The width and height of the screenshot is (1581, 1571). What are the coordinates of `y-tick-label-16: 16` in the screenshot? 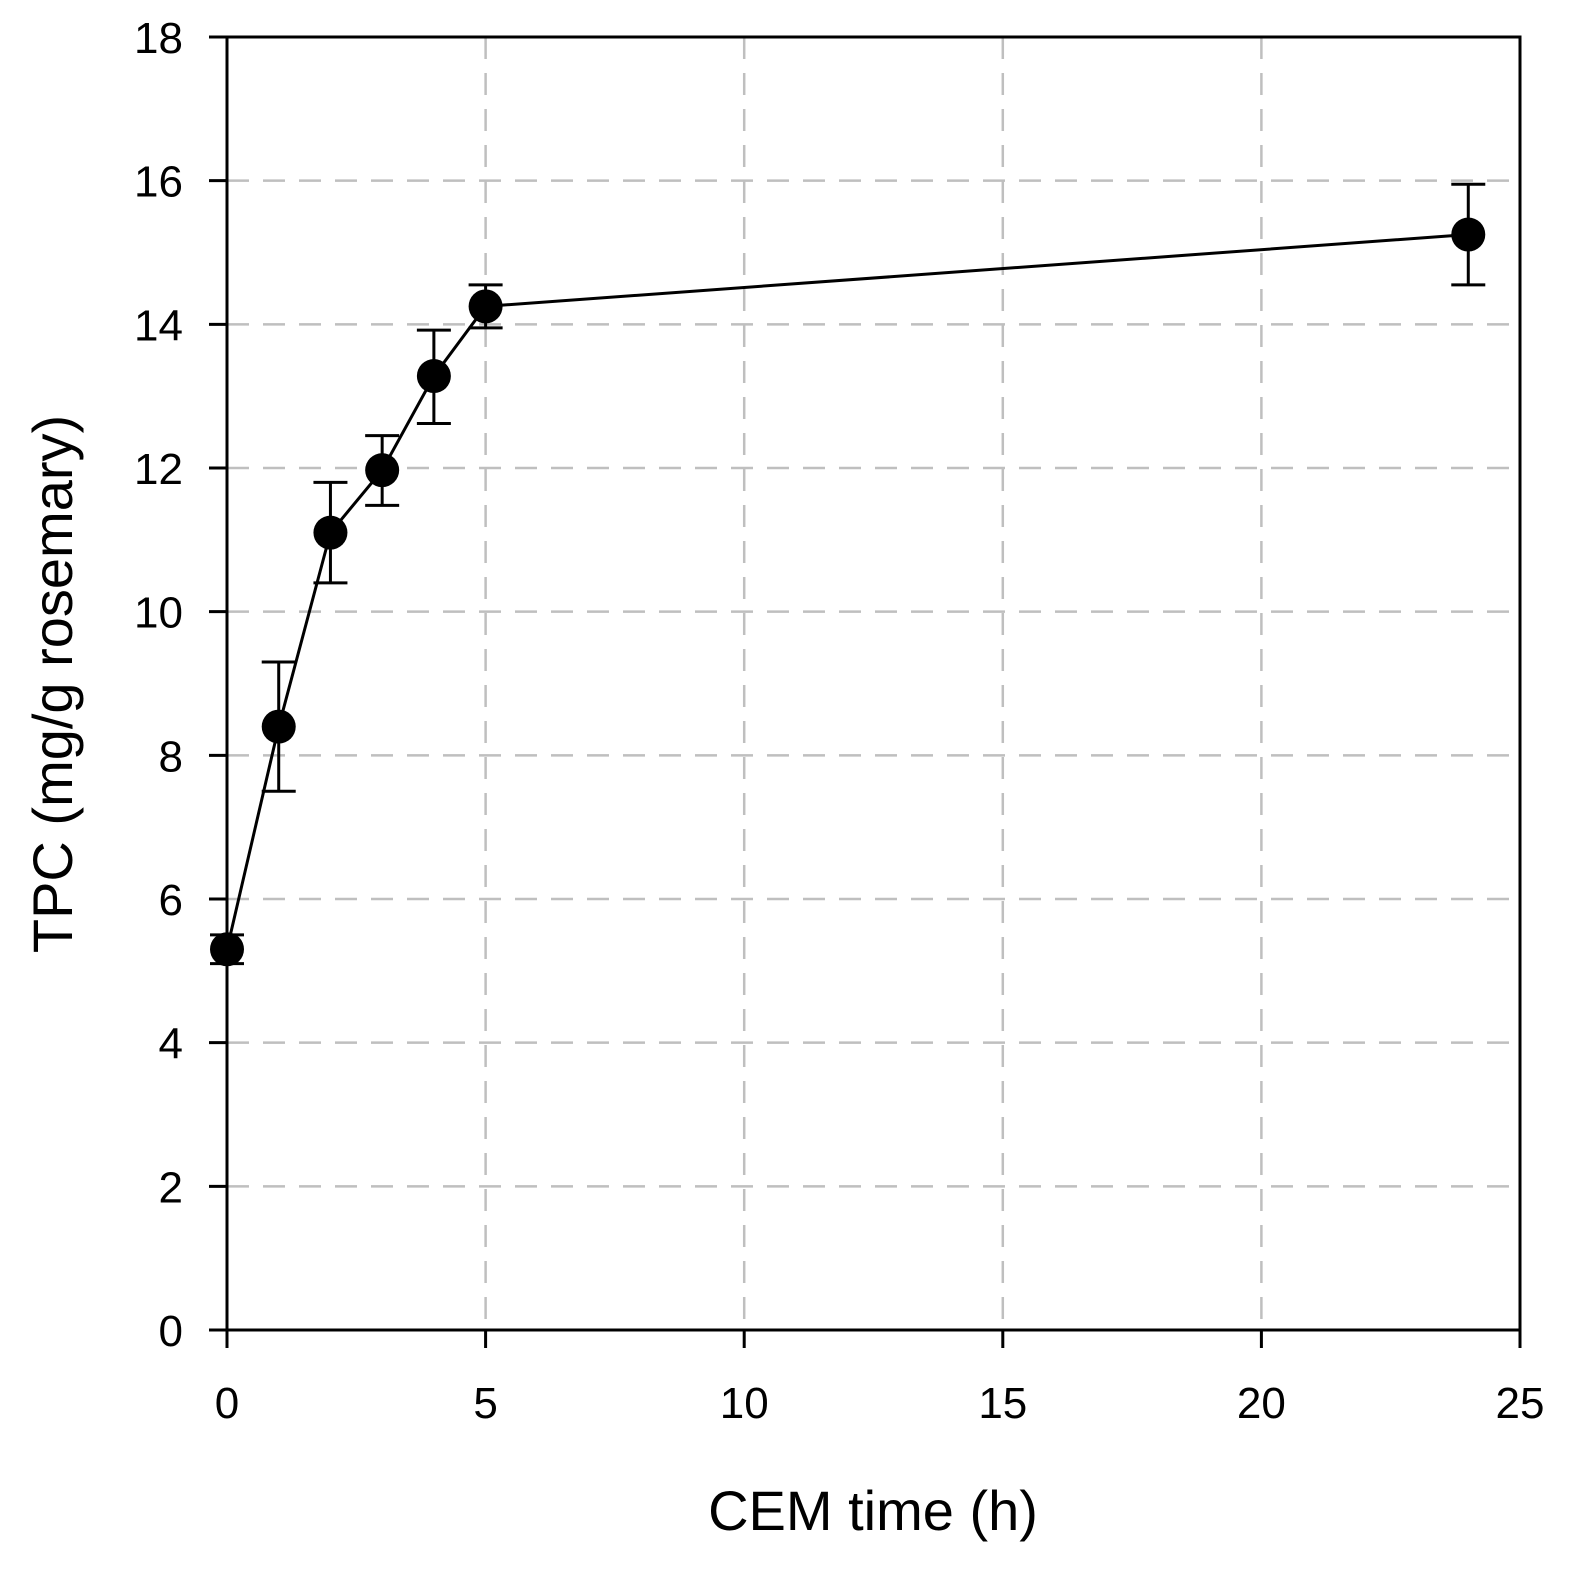 It's located at (158, 182).